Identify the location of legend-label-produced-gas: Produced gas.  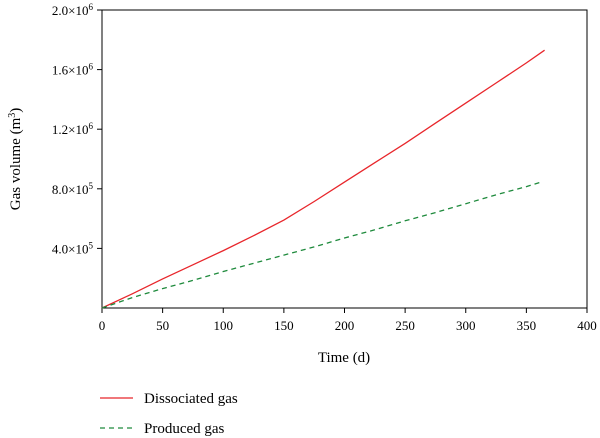
(184, 429).